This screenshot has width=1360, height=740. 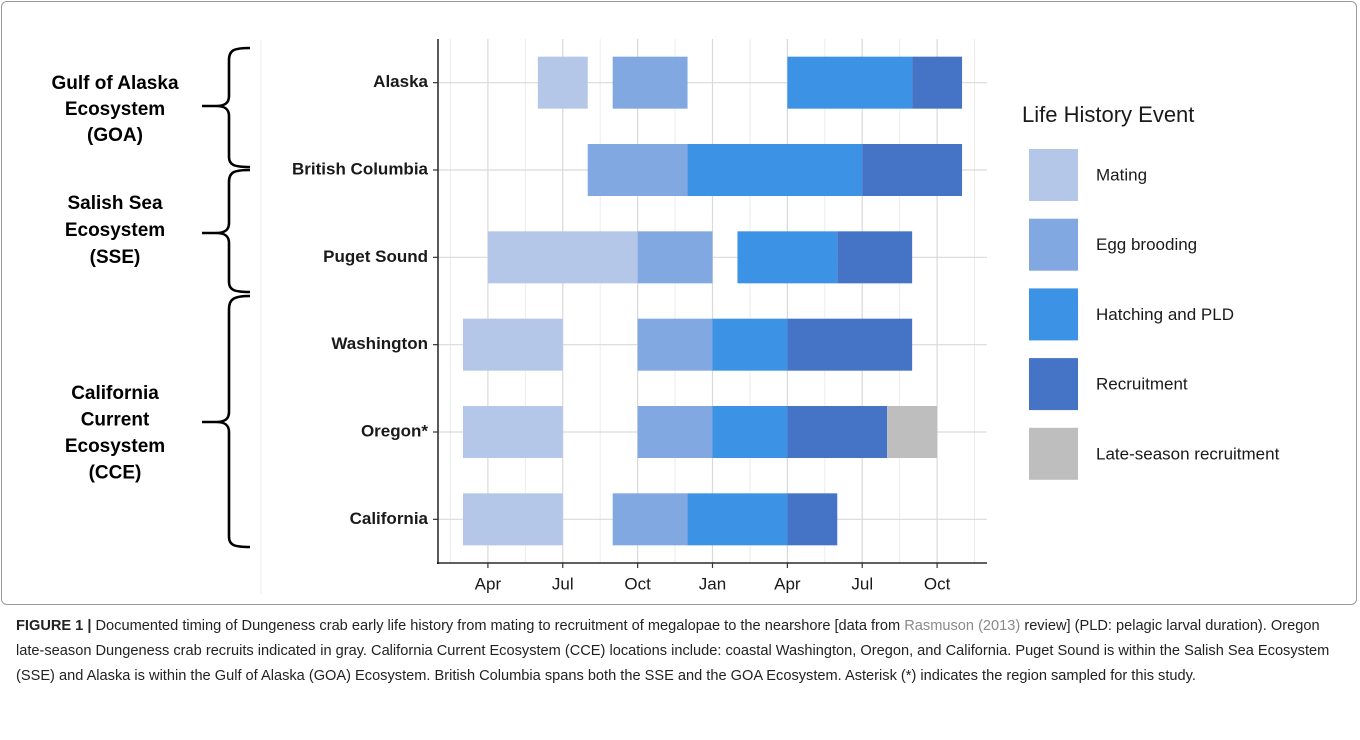 I want to click on x-tick-label: Jan, so click(x=712, y=583).